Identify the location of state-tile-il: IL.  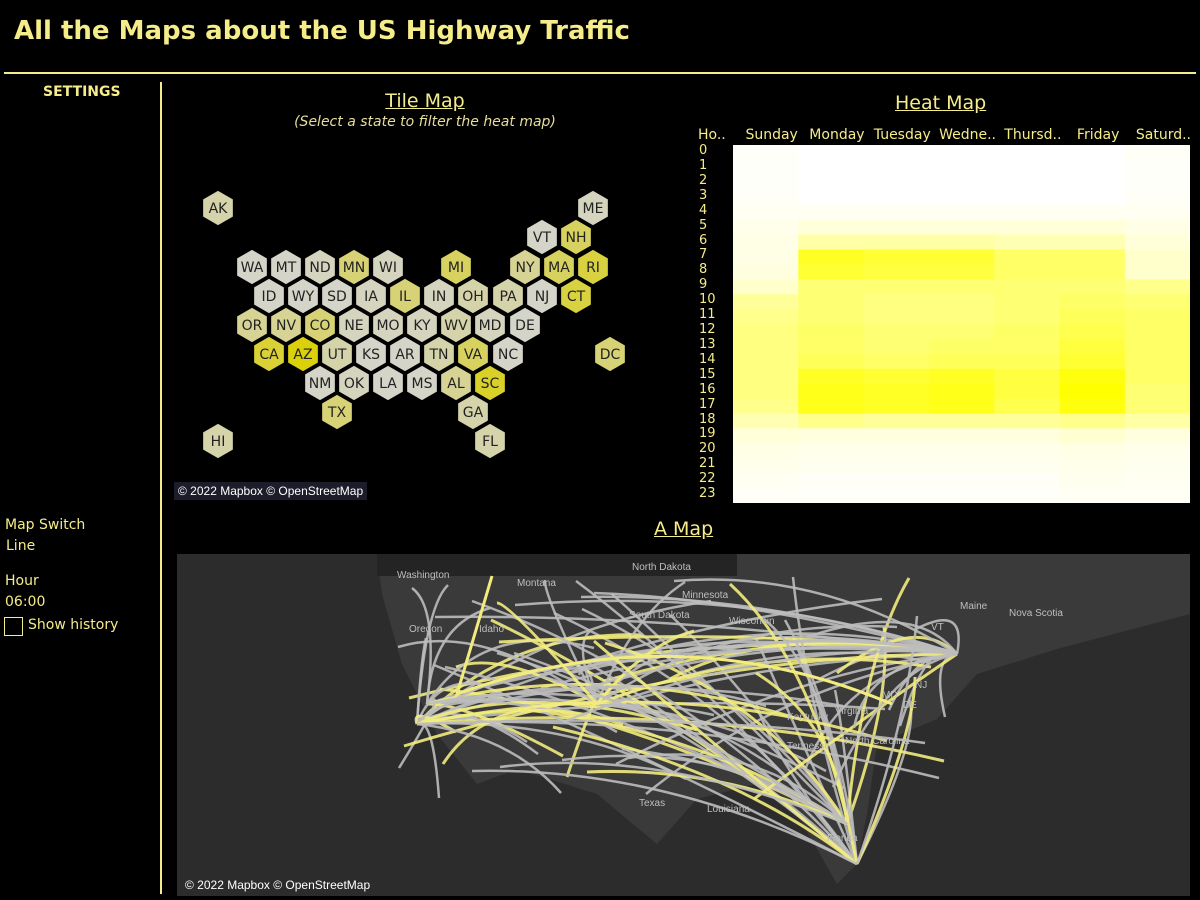
(405, 296).